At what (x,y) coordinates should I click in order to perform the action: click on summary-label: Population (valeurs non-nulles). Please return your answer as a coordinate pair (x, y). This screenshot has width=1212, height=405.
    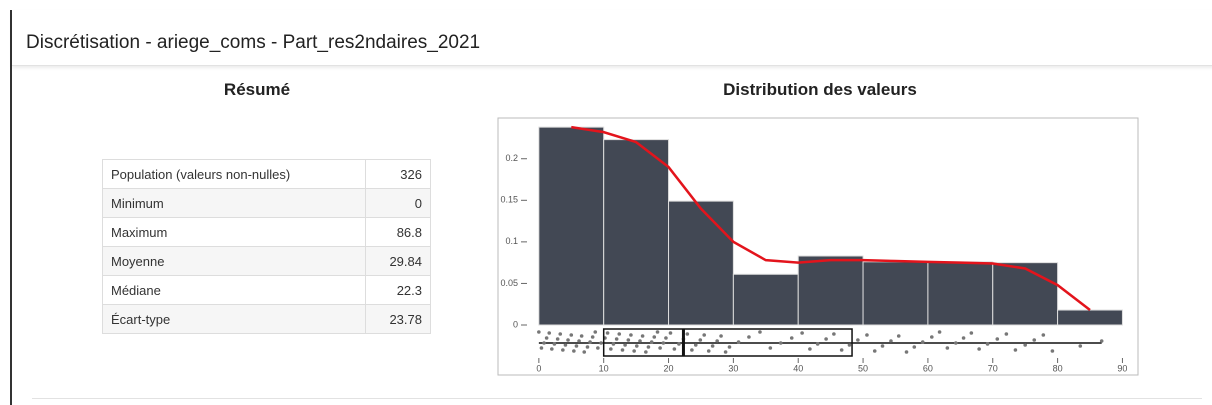
    Looking at the image, I should click on (234, 174).